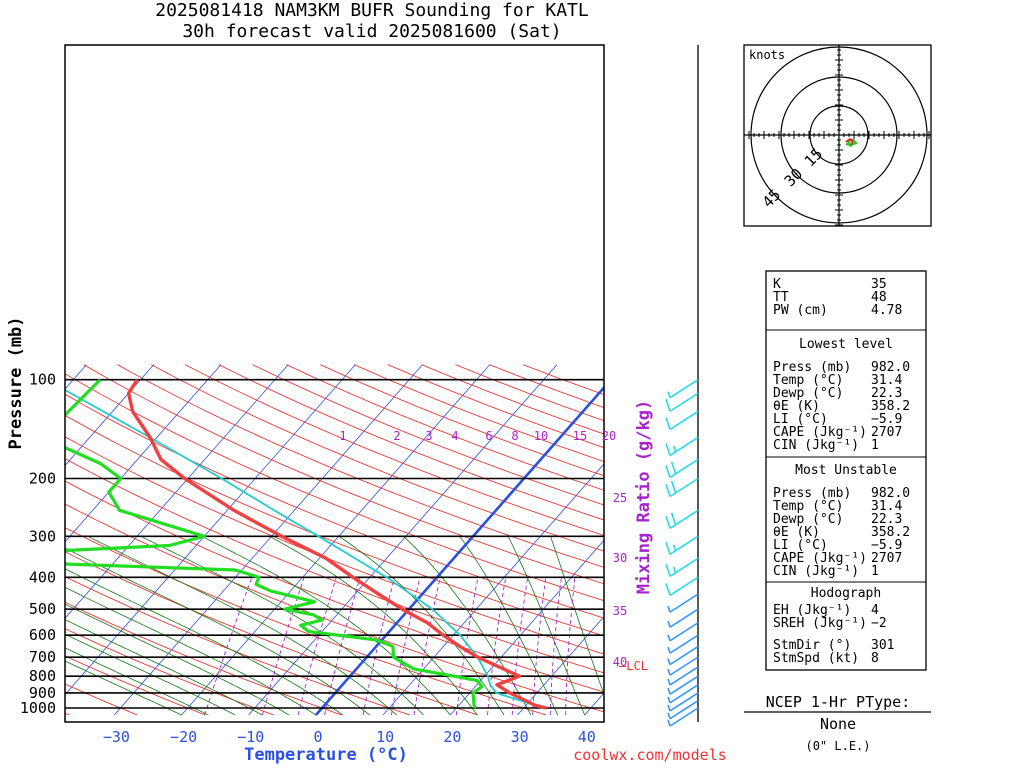  I want to click on temperature-tick-label: −30, so click(116, 737).